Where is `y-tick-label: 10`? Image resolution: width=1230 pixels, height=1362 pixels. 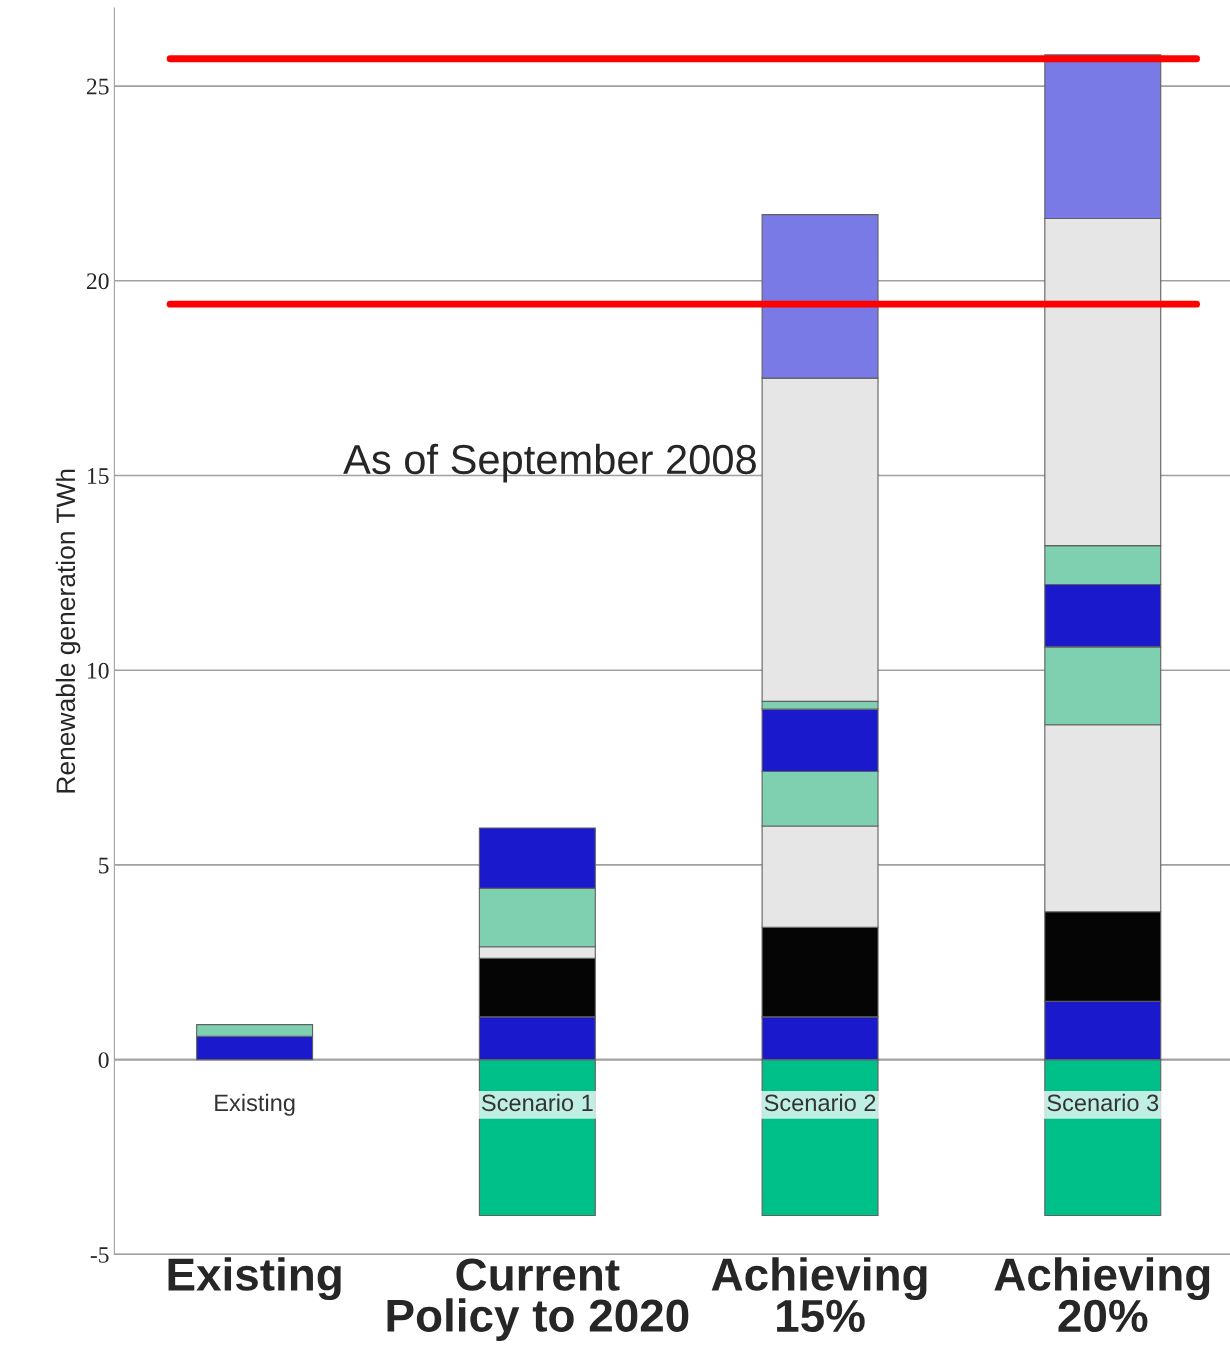 y-tick-label: 10 is located at coordinates (98, 670).